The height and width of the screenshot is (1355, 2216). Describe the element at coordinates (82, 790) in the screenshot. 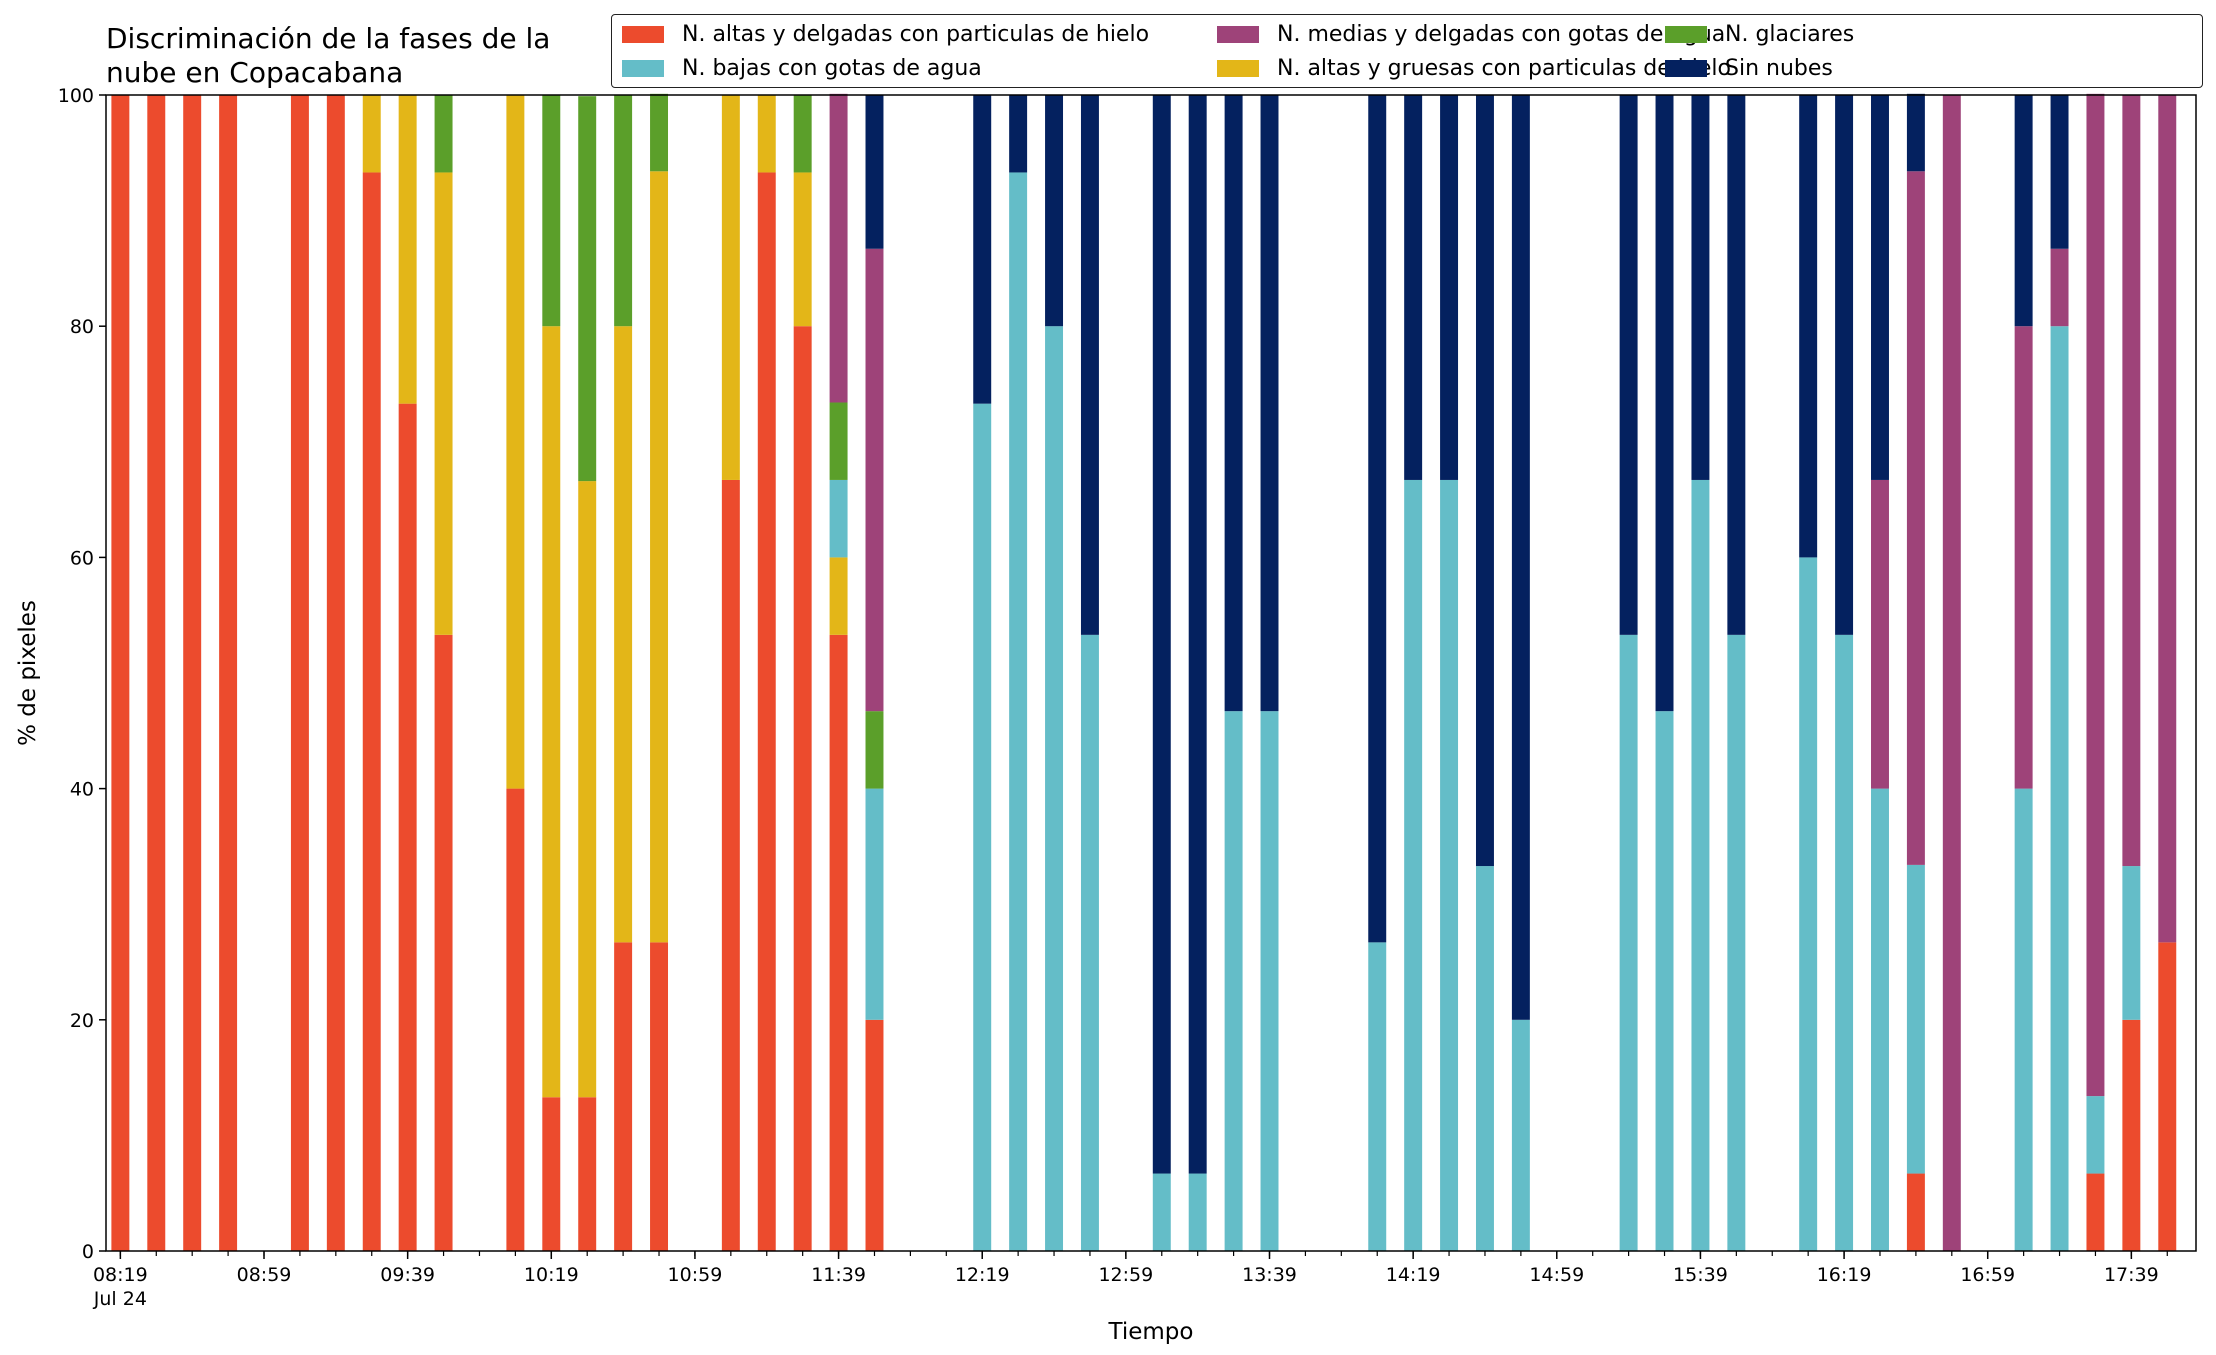

I see `y-tick-label: 40` at that location.